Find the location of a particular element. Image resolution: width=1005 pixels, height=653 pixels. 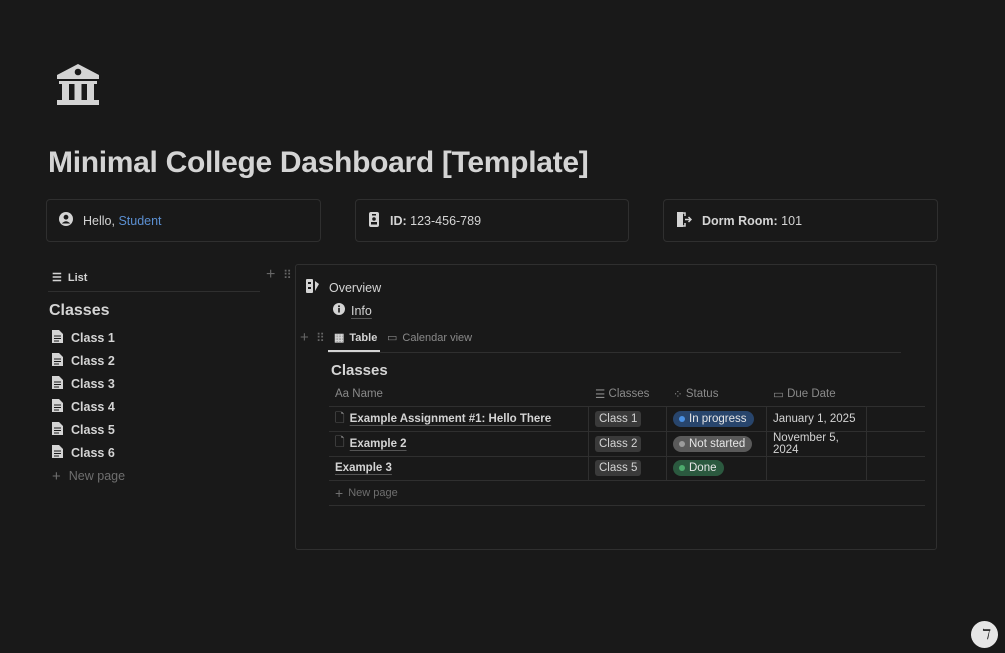

classes-cell: Class 5 is located at coordinates (628, 468).